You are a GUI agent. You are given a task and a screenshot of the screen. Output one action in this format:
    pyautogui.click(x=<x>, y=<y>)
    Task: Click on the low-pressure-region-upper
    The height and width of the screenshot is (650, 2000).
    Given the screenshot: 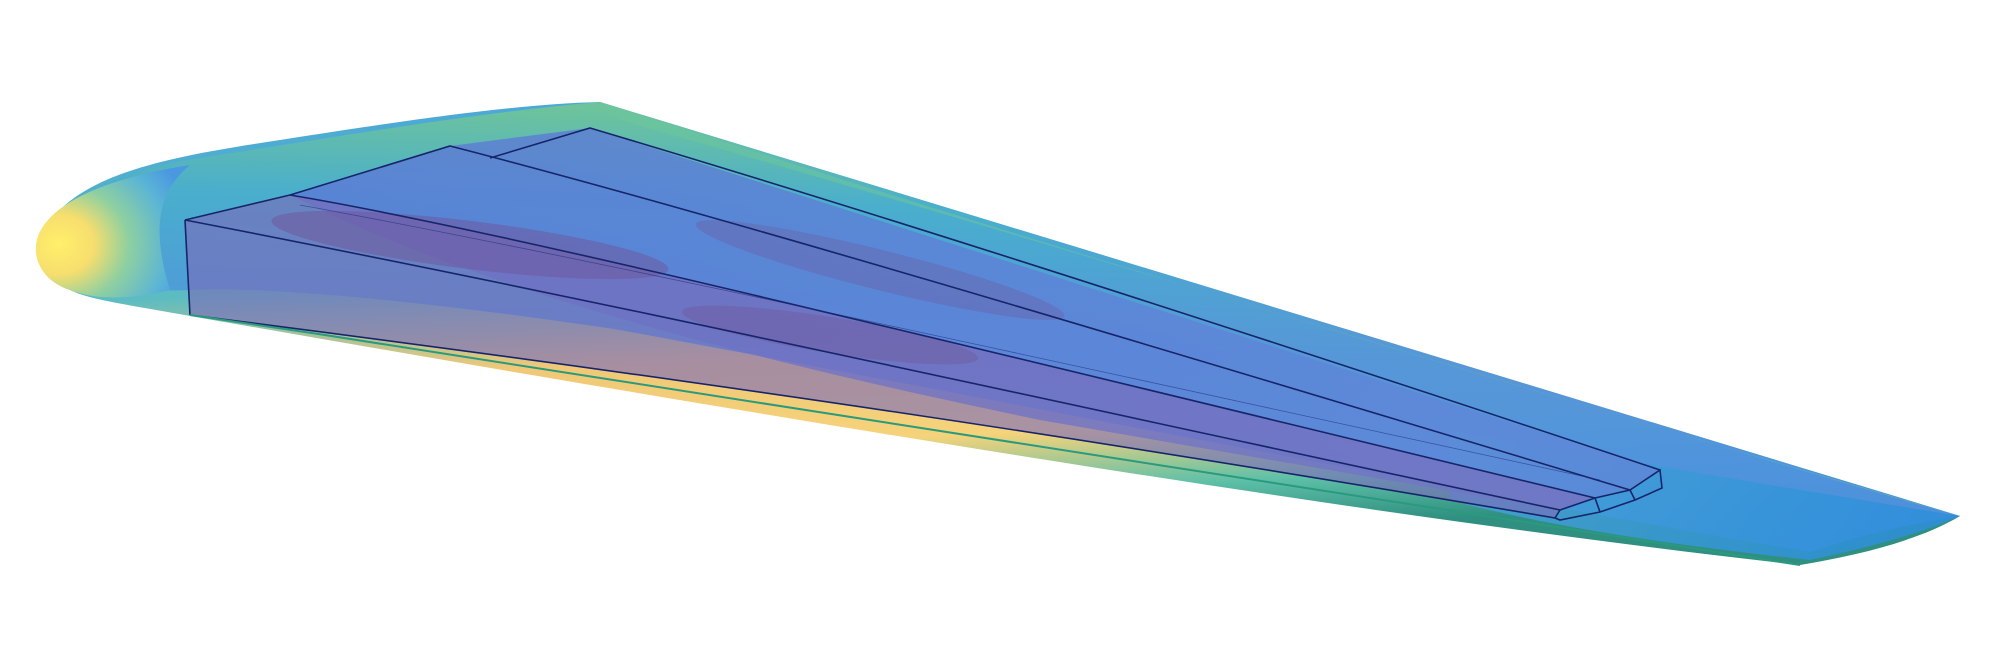 What is the action you would take?
    pyautogui.click(x=880, y=270)
    